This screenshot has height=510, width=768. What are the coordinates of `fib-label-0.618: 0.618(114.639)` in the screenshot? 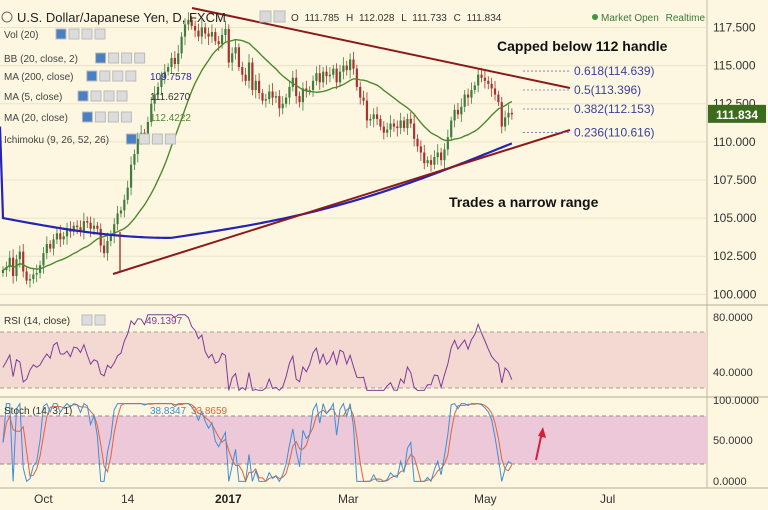 It's located at (614, 71).